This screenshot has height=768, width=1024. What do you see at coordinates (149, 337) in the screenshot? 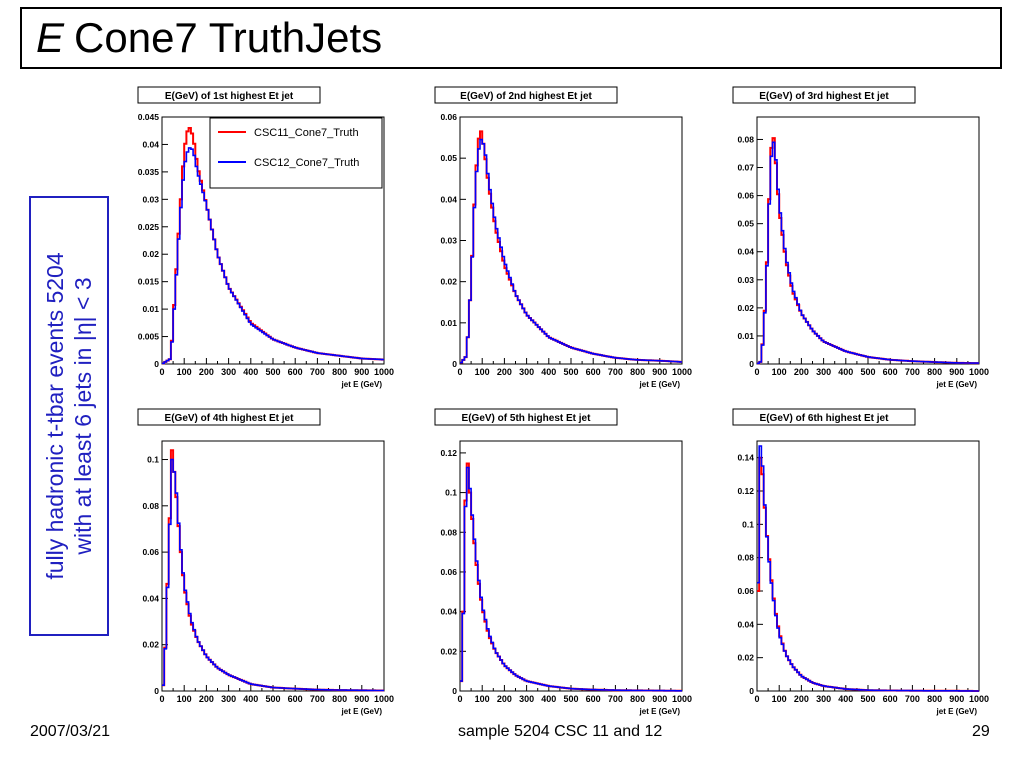
I see `y-tick-label: 0.005` at bounding box center [149, 337].